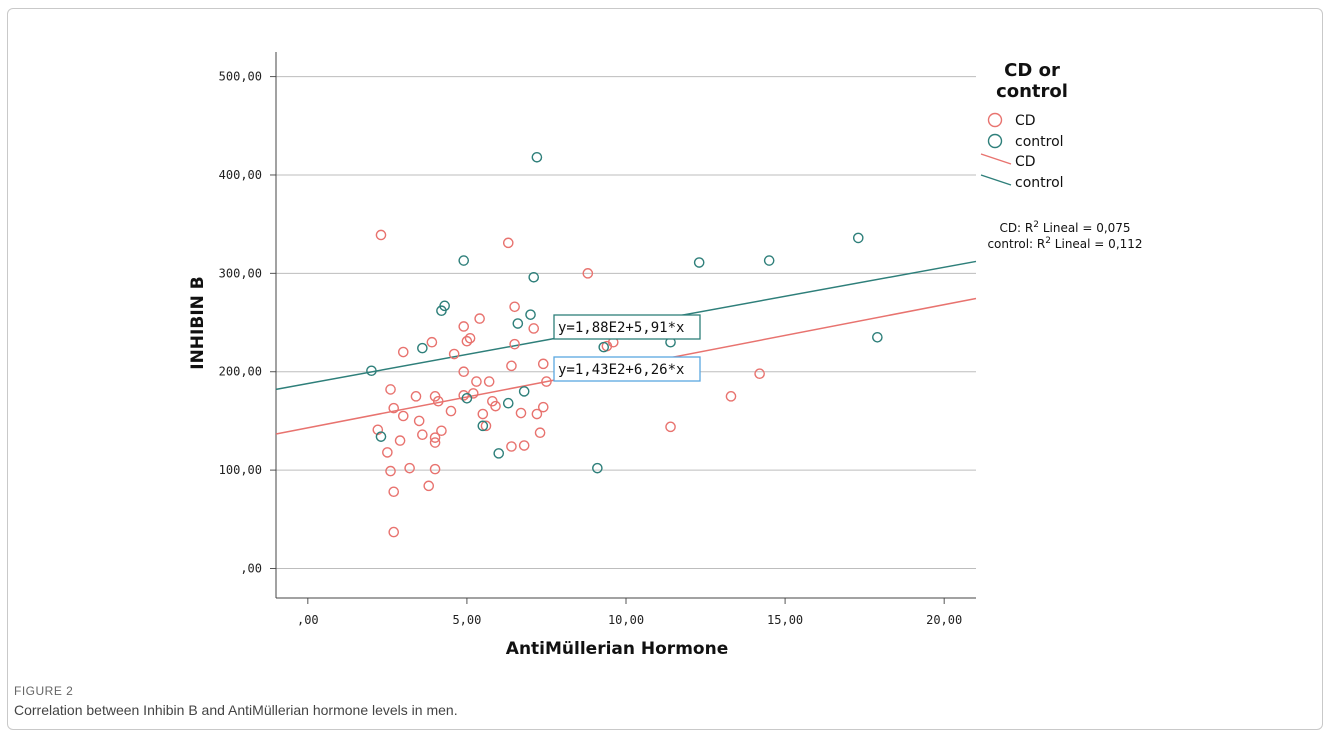 Image resolution: width=1330 pixels, height=742 pixels. I want to click on equation-box-control, so click(627, 327).